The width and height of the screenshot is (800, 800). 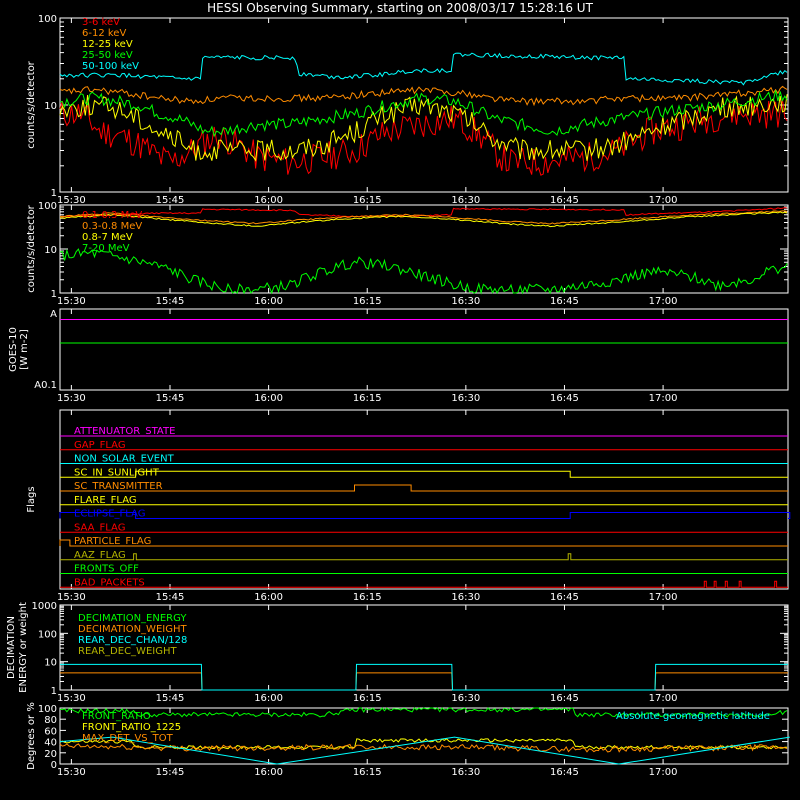 I want to click on y-axis-label: DECIMATION, so click(x=11, y=647).